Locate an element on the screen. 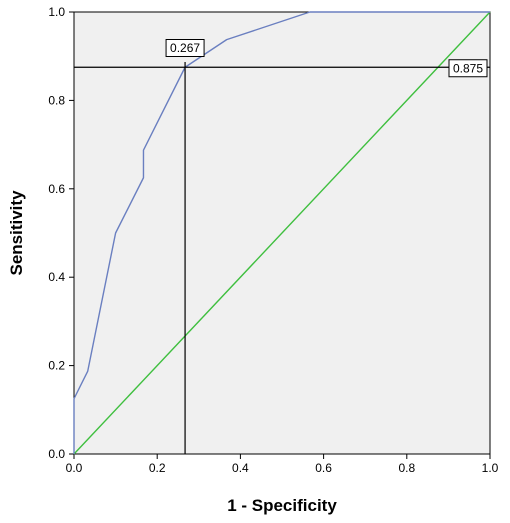 The image size is (510, 523). x-tick-label: 0.0 is located at coordinates (74, 468).